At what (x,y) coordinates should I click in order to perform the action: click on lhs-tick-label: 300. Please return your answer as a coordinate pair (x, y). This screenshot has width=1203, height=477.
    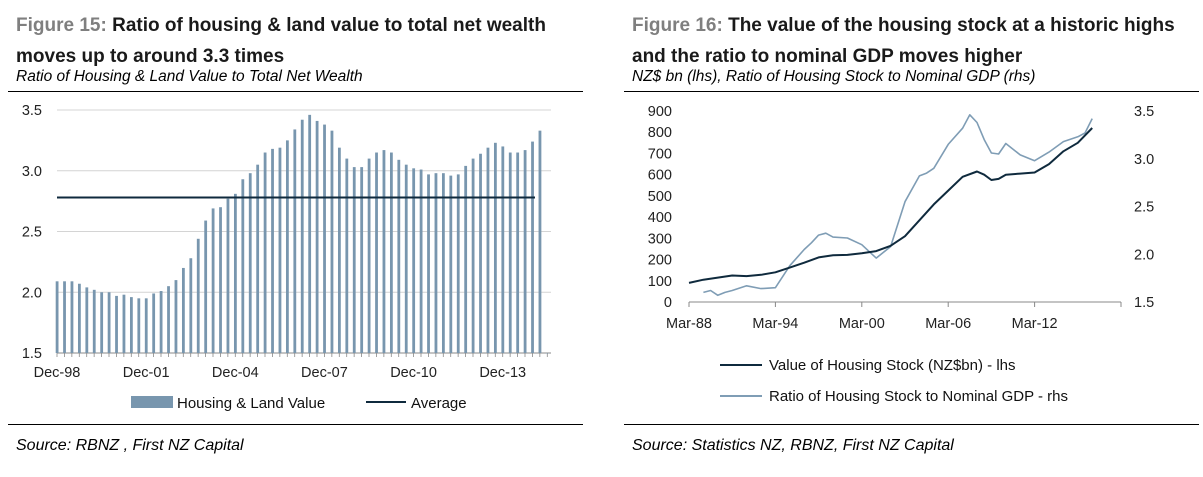
    Looking at the image, I should click on (660, 239).